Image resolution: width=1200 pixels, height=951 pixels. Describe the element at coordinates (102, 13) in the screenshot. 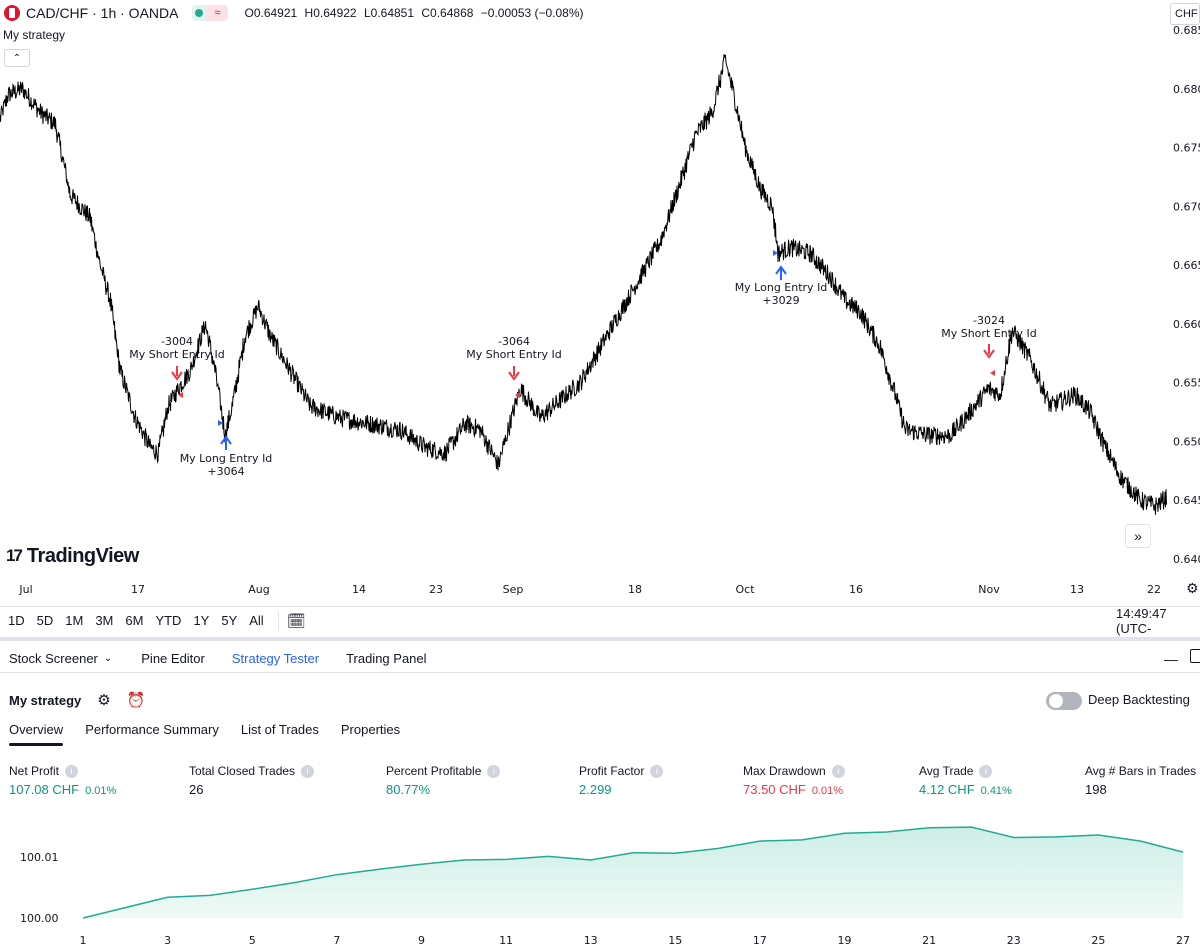

I see `symbol-title: CAD/CHF · 1h · OANDA` at that location.